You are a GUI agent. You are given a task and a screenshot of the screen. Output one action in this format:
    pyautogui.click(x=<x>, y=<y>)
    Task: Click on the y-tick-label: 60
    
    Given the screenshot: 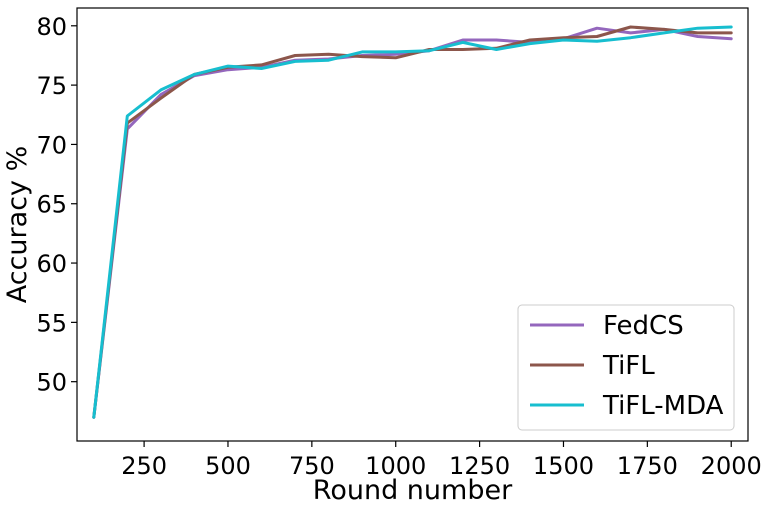 What is the action you would take?
    pyautogui.click(x=51, y=264)
    